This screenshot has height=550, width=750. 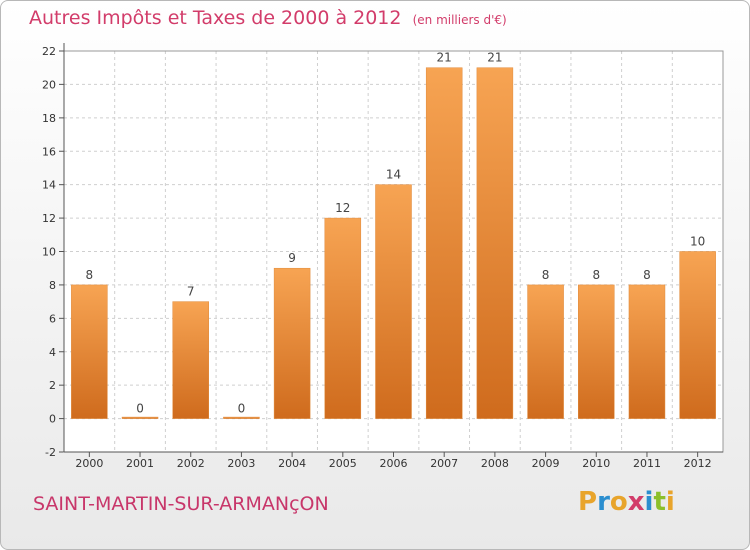 I want to click on x-tick-label: 2002, so click(x=191, y=463).